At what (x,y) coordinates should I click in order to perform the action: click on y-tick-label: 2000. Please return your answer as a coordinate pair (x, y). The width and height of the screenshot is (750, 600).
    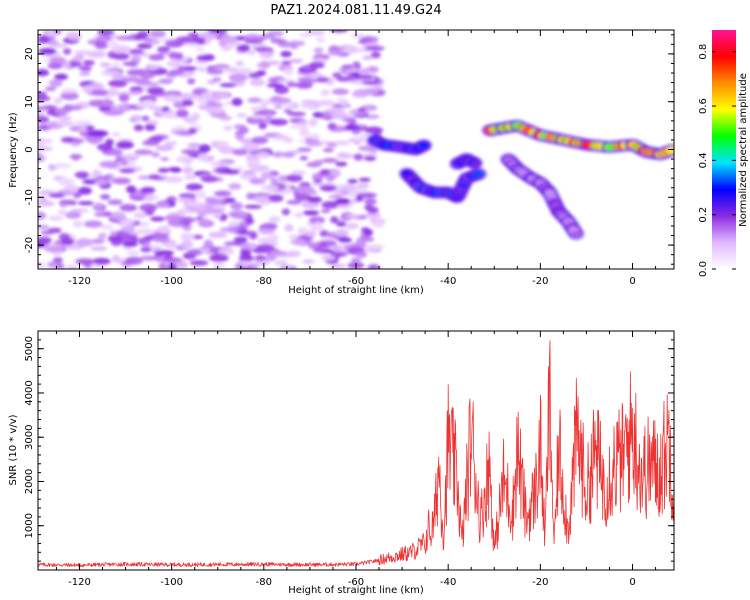
    Looking at the image, I should click on (29, 481).